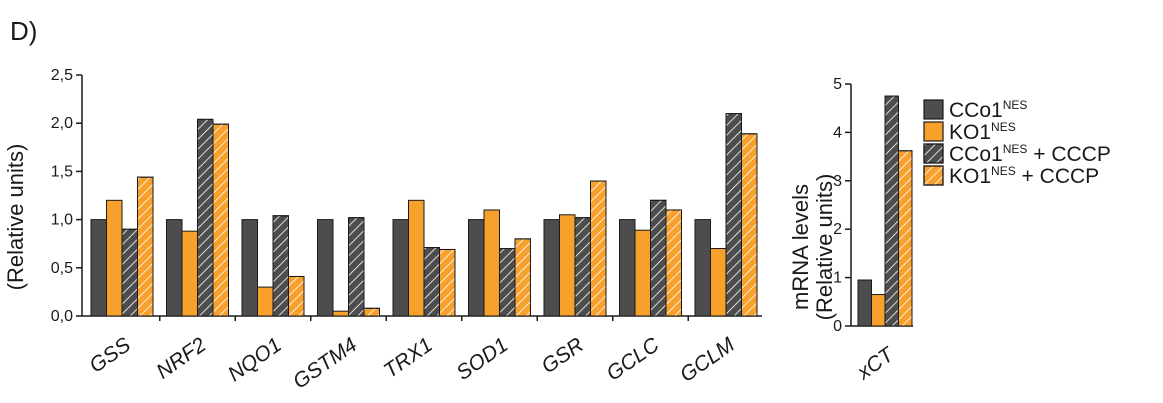  I want to click on y-tick-label: 3, so click(837, 181).